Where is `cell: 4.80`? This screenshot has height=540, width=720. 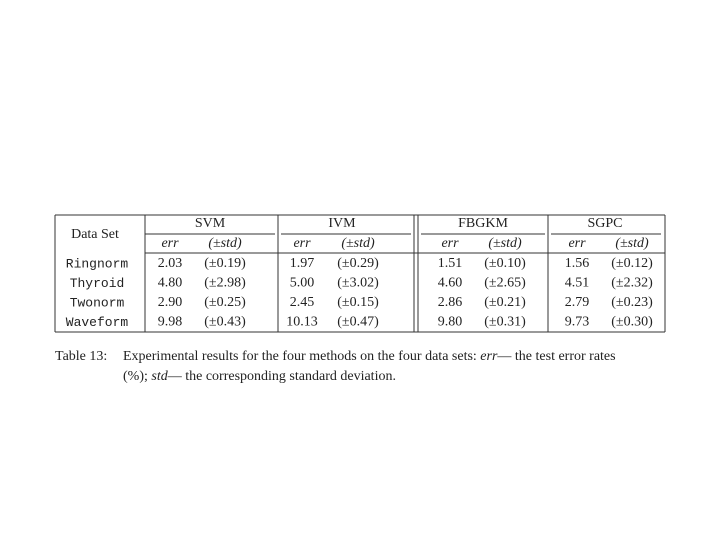 cell: 4.80 is located at coordinates (170, 283).